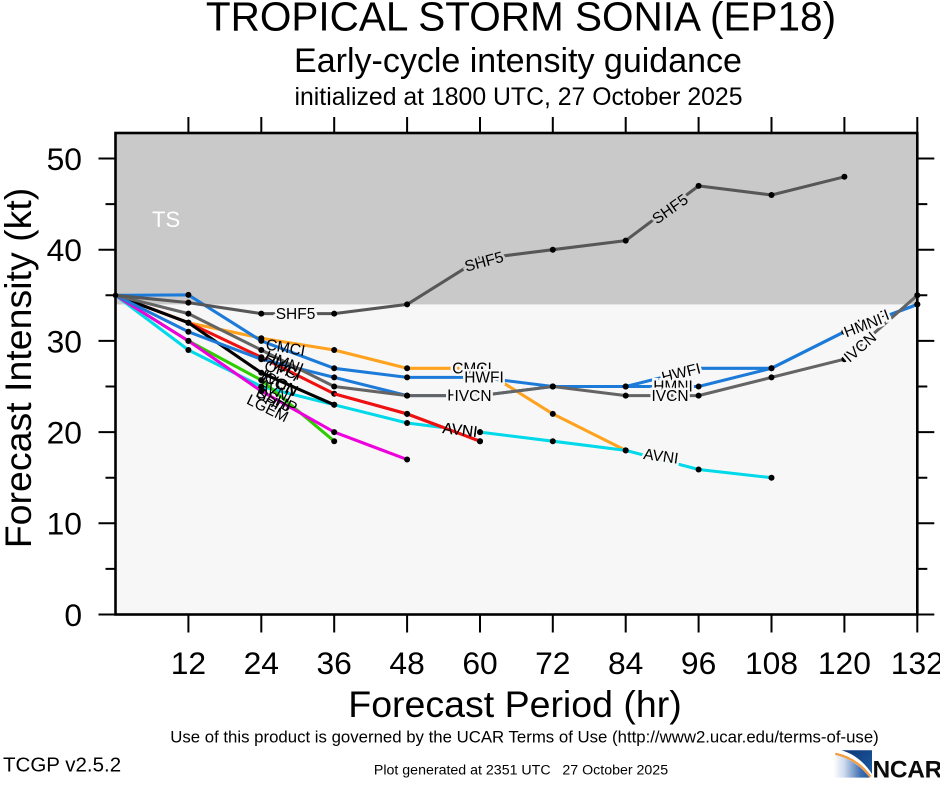 Image resolution: width=940 pixels, height=785 pixels. Describe the element at coordinates (166, 219) in the screenshot. I see `svg-text: TS` at that location.